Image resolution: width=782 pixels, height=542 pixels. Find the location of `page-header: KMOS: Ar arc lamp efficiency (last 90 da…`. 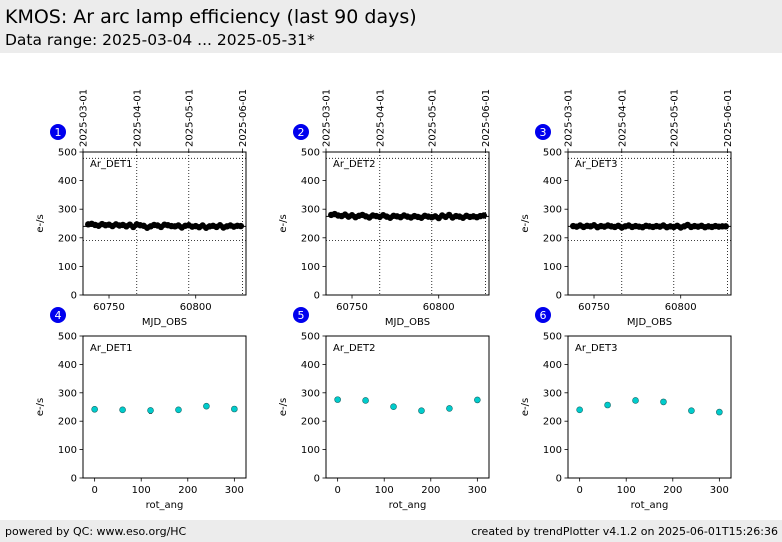

page-header: KMOS: Ar arc lamp efficiency (last 90 da… is located at coordinates (391, 26).